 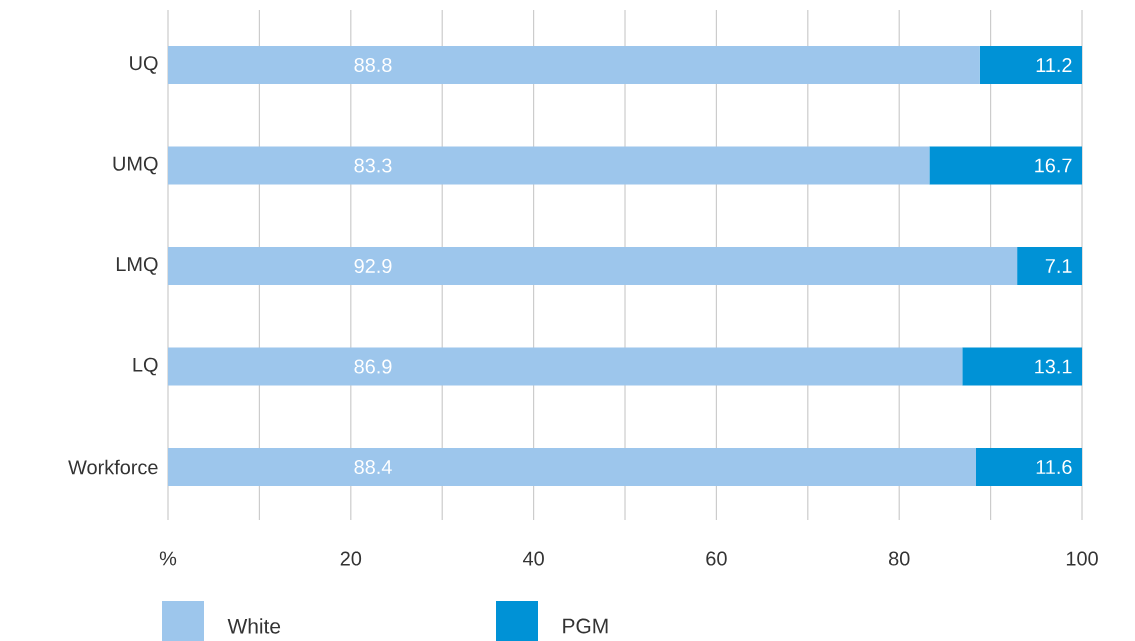 What do you see at coordinates (1053, 165) in the screenshot?
I see `data-label: 16.7` at bounding box center [1053, 165].